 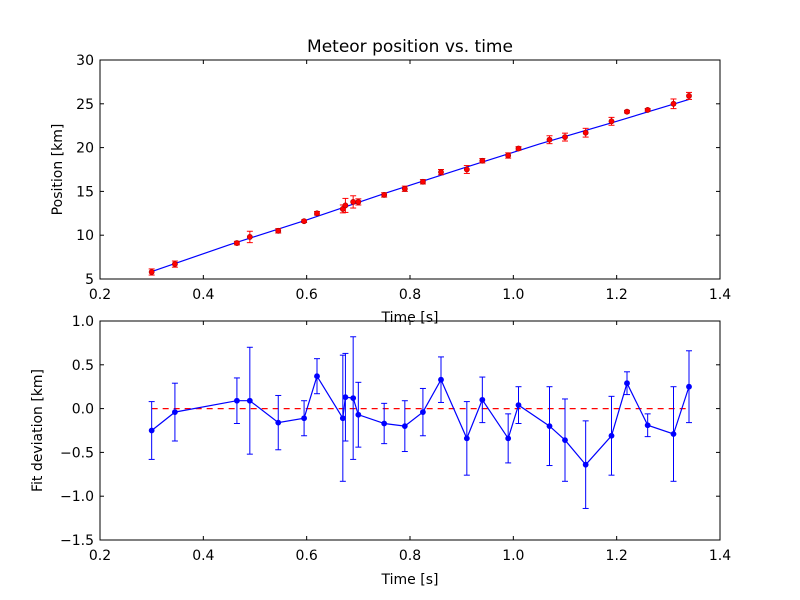 What do you see at coordinates (410, 580) in the screenshot?
I see `deviation-chart-xlabel: Time [s]` at bounding box center [410, 580].